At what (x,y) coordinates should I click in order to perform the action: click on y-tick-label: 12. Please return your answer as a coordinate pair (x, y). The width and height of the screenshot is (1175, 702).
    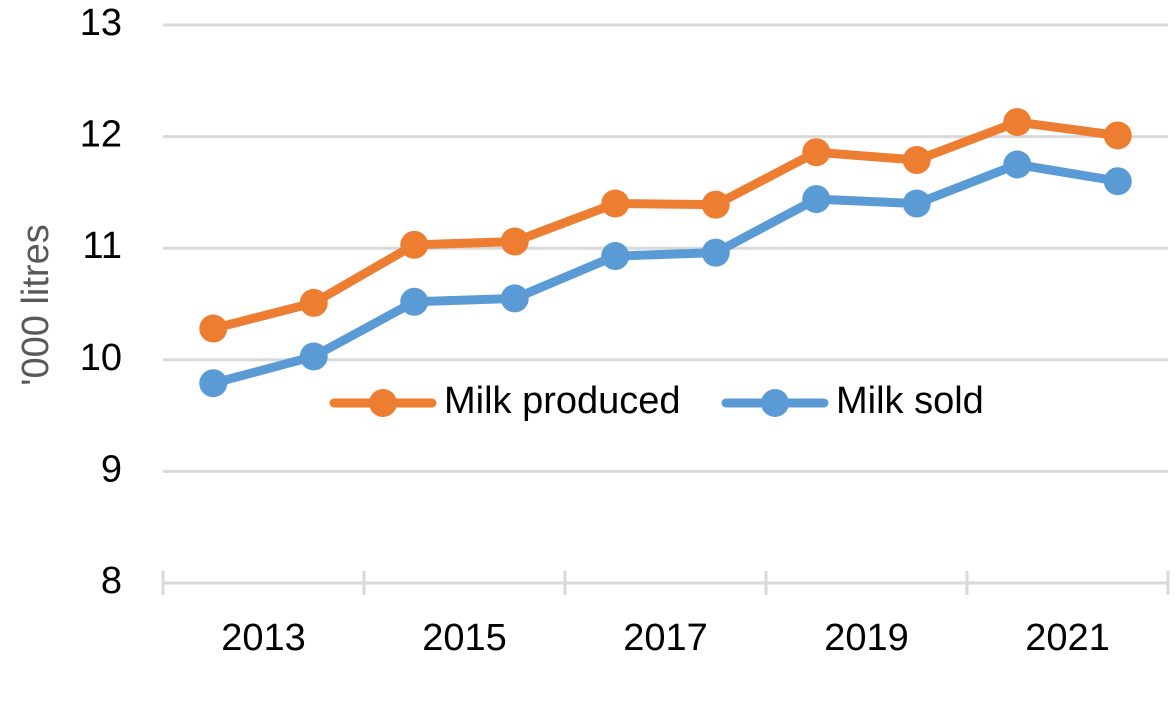
    Looking at the image, I should click on (101, 135).